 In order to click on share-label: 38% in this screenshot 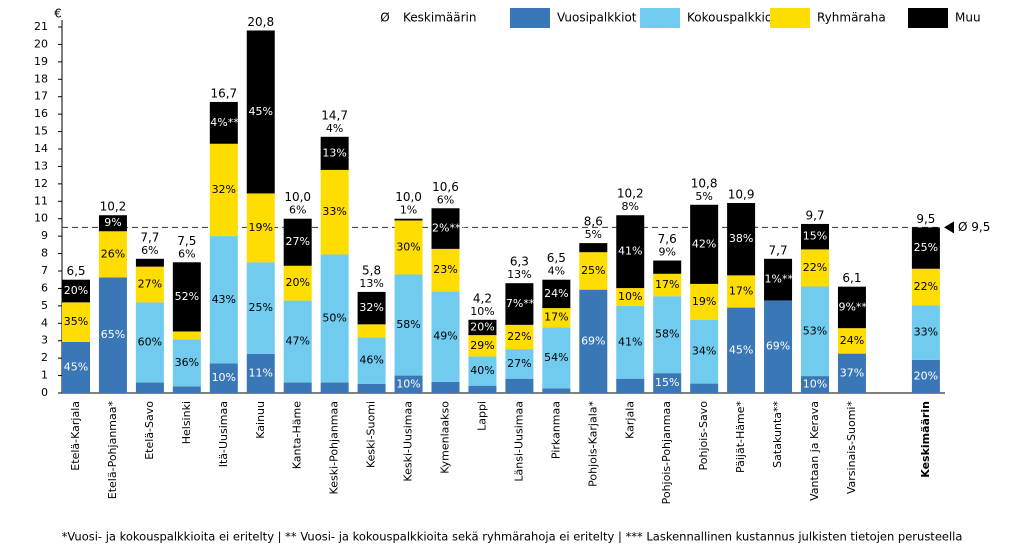, I will do `click(741, 238)`.